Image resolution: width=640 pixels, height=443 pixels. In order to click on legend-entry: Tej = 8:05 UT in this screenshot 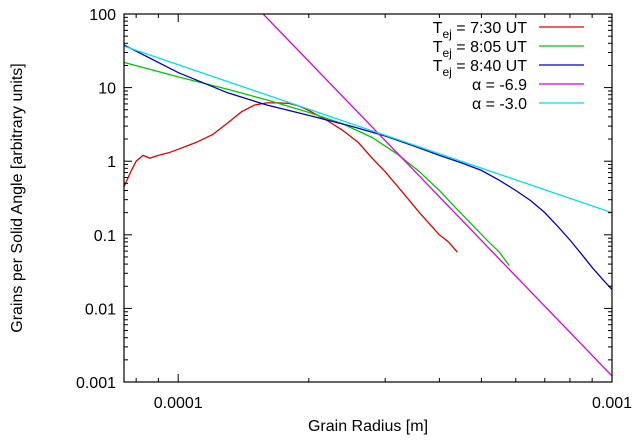, I will do `click(508, 49)`.